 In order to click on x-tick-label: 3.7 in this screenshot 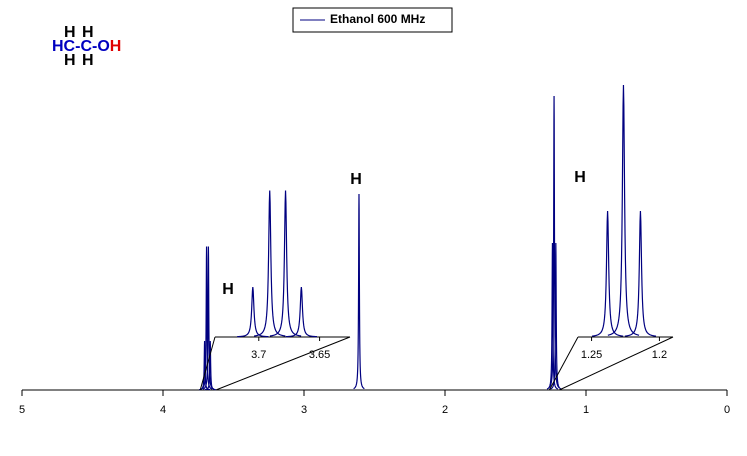, I will do `click(258, 355)`.